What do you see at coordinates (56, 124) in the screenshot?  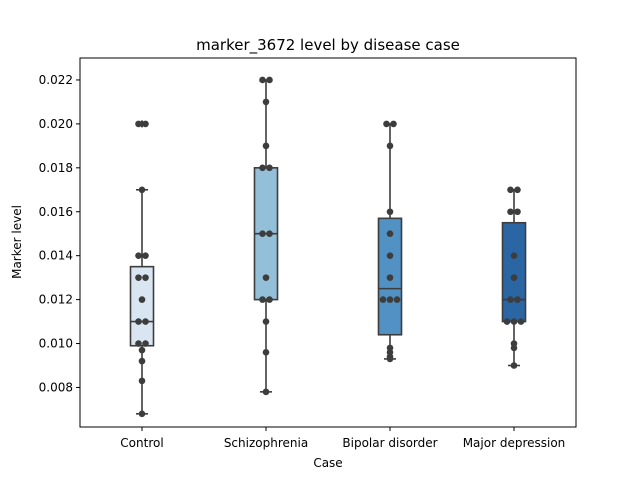 I see `y-tick-label: 0.020` at bounding box center [56, 124].